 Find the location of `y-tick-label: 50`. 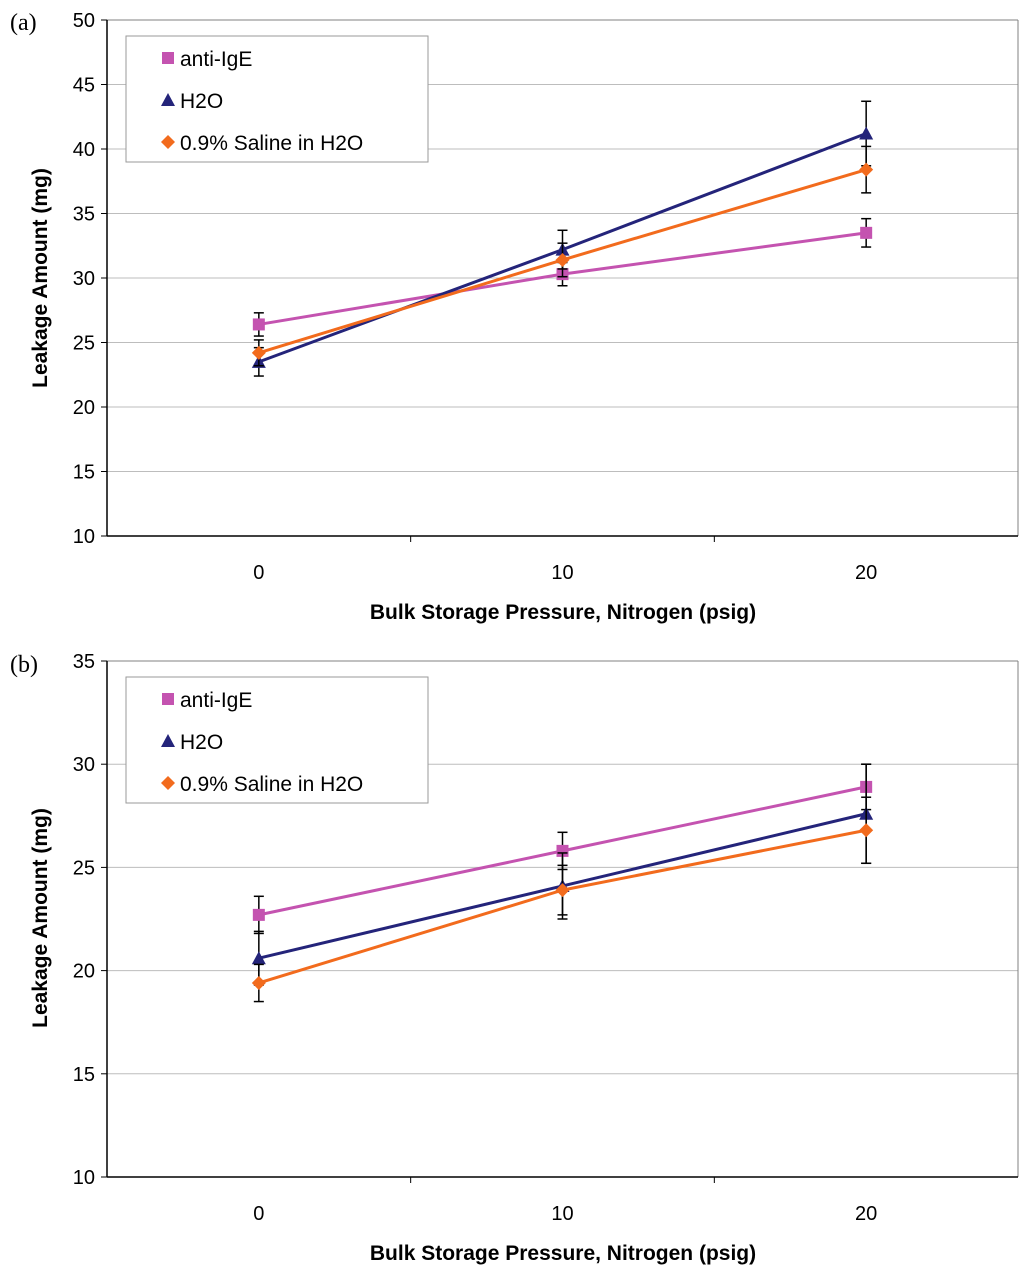

y-tick-label: 50 is located at coordinates (84, 21).